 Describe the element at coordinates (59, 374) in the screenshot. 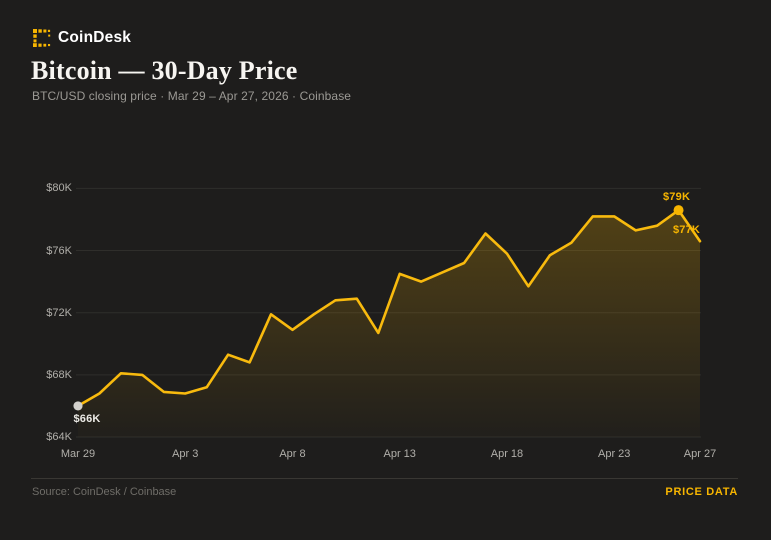

I see `y-axis-label: $68K` at that location.